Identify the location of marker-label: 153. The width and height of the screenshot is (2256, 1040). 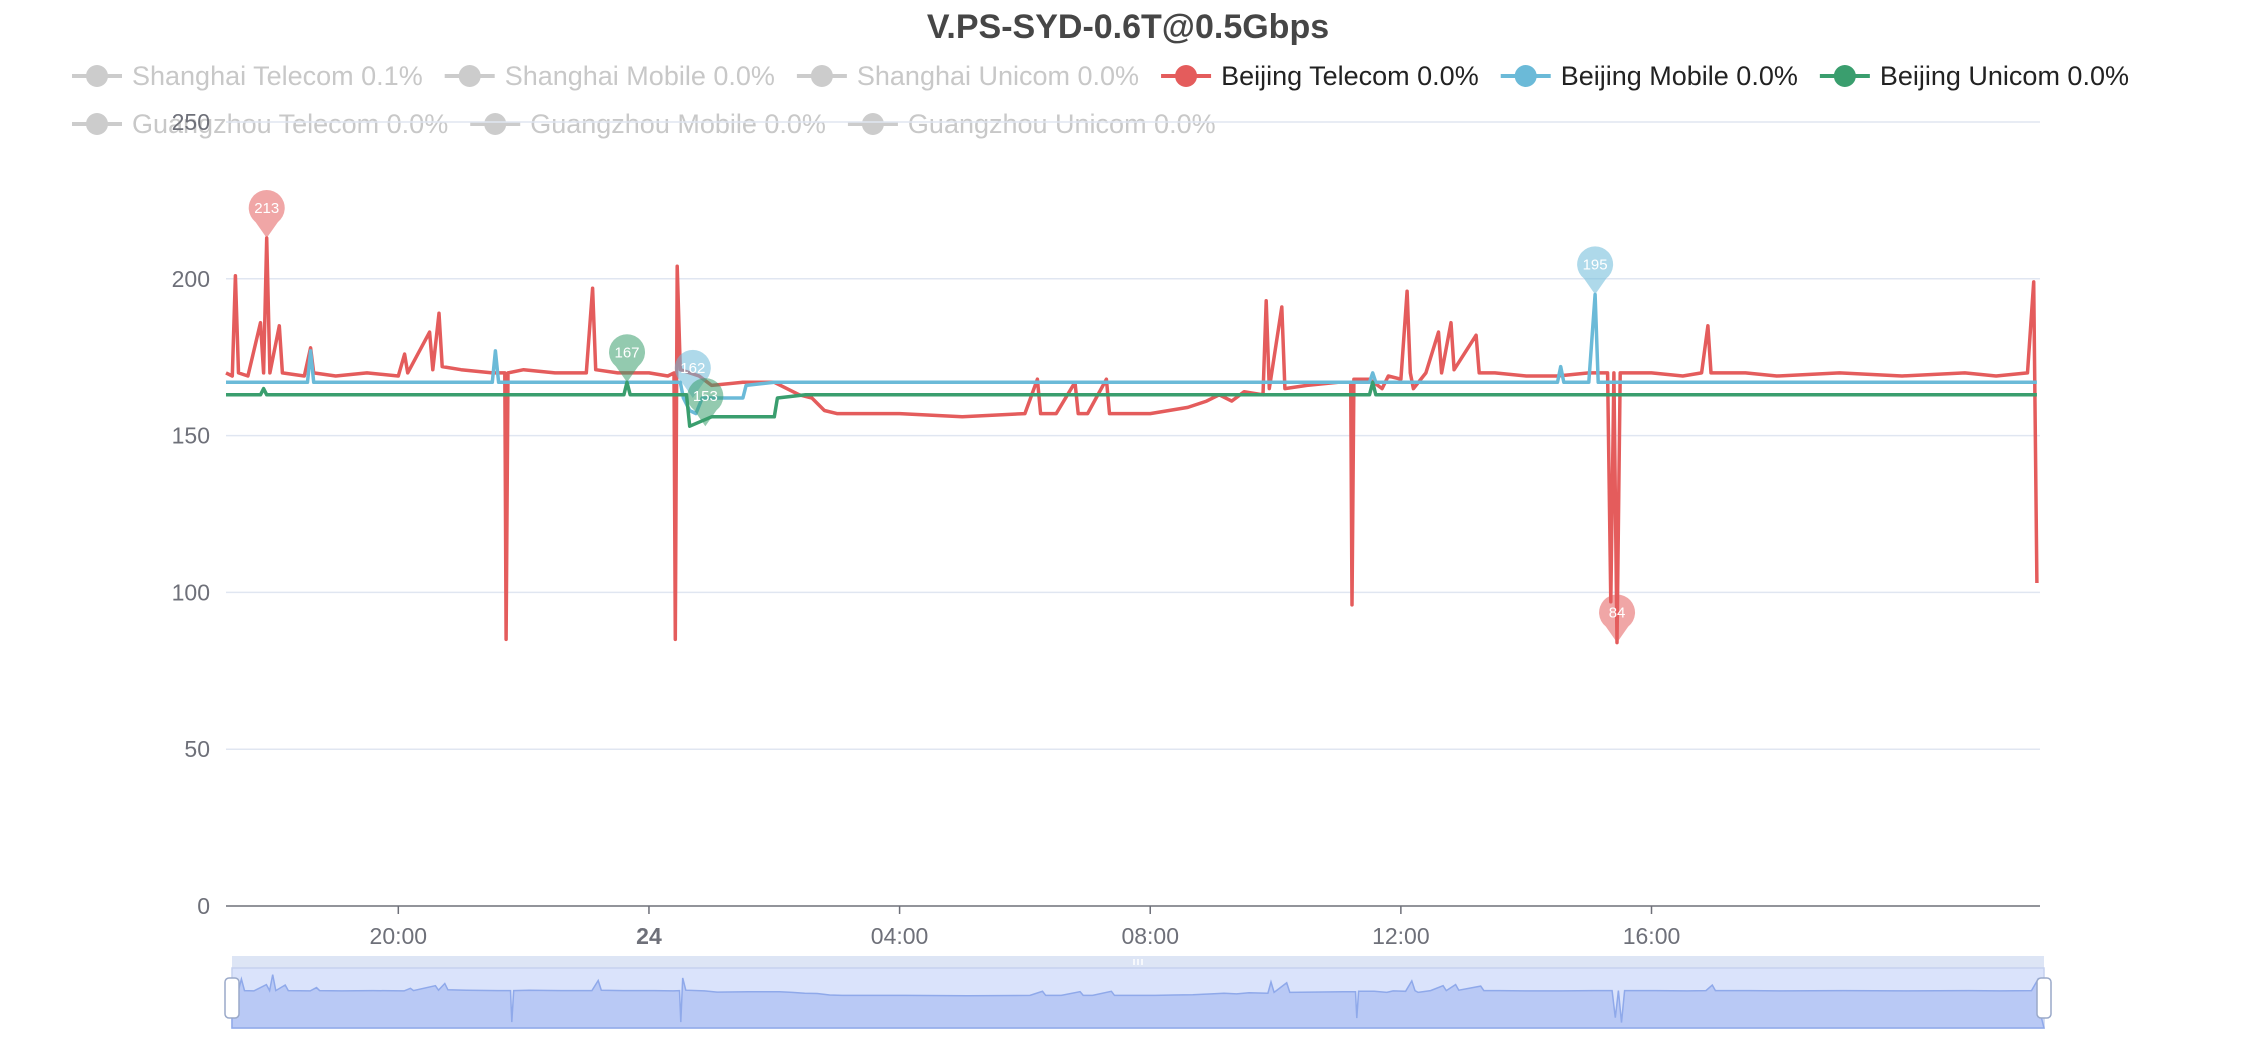
(705, 396).